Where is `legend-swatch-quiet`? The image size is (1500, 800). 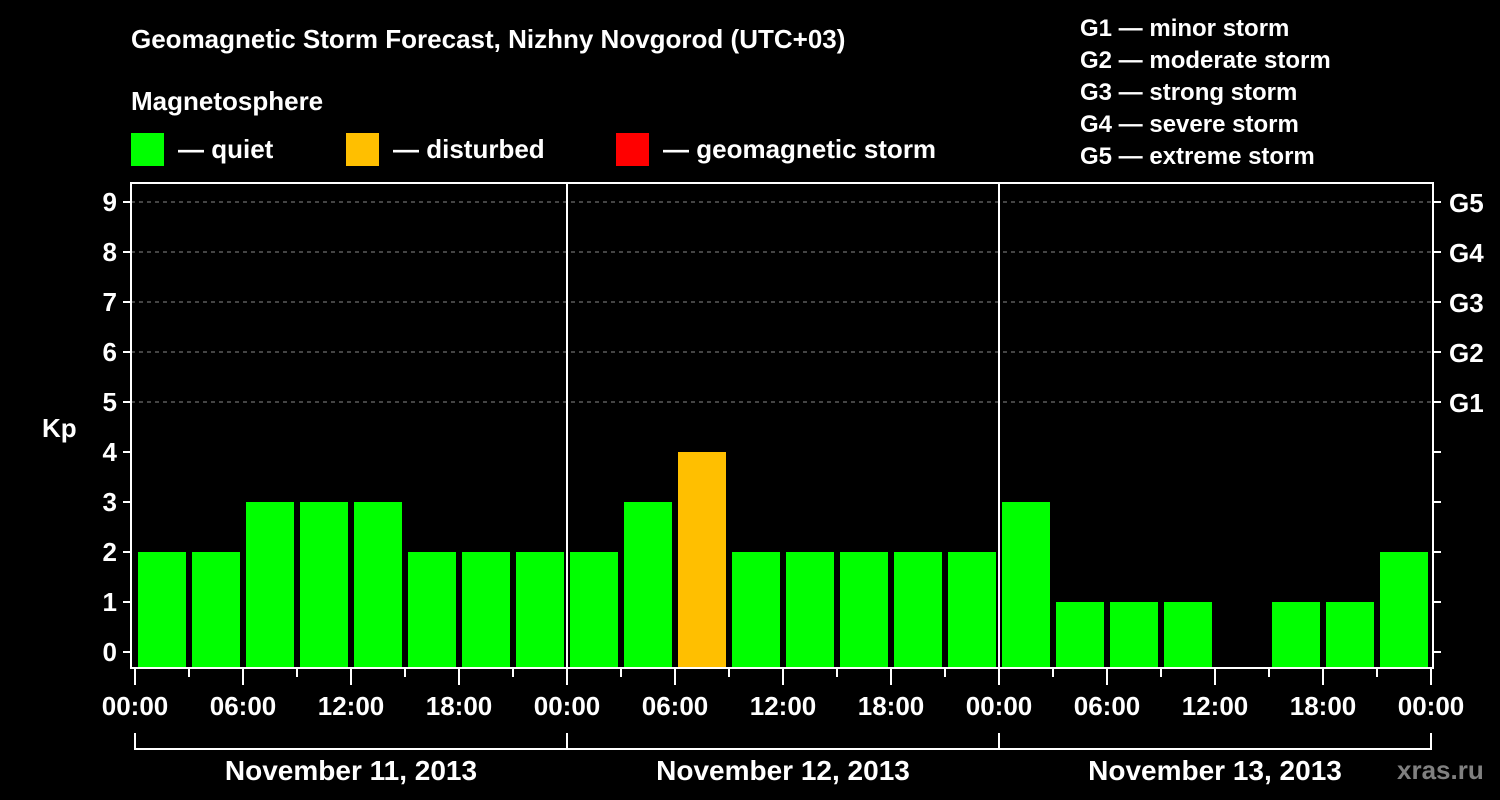 legend-swatch-quiet is located at coordinates (147, 149).